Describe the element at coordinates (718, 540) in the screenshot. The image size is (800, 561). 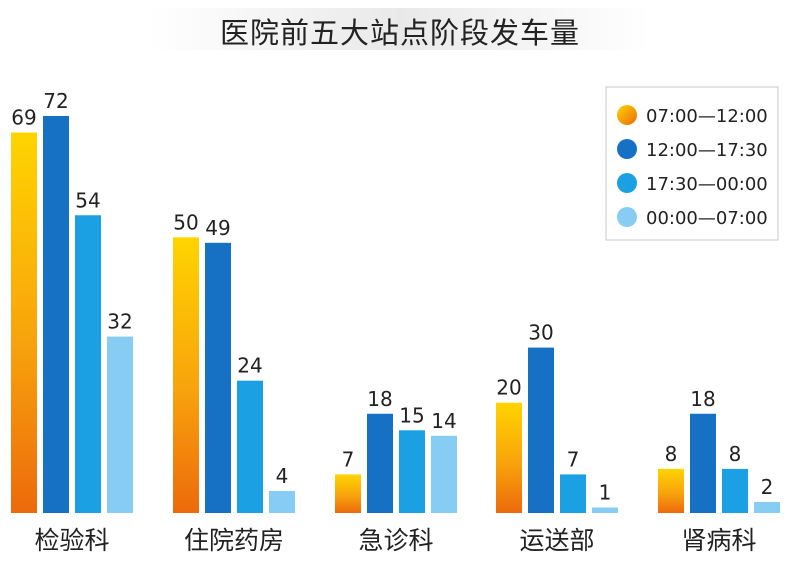
I see `category-label: 肾病科` at that location.